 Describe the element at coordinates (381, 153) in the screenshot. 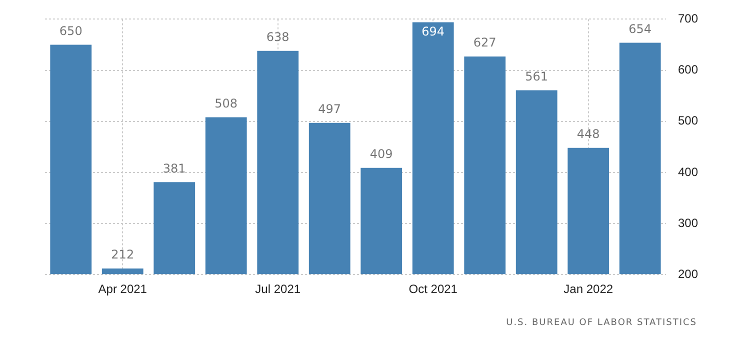

I see `data-label: 409` at that location.